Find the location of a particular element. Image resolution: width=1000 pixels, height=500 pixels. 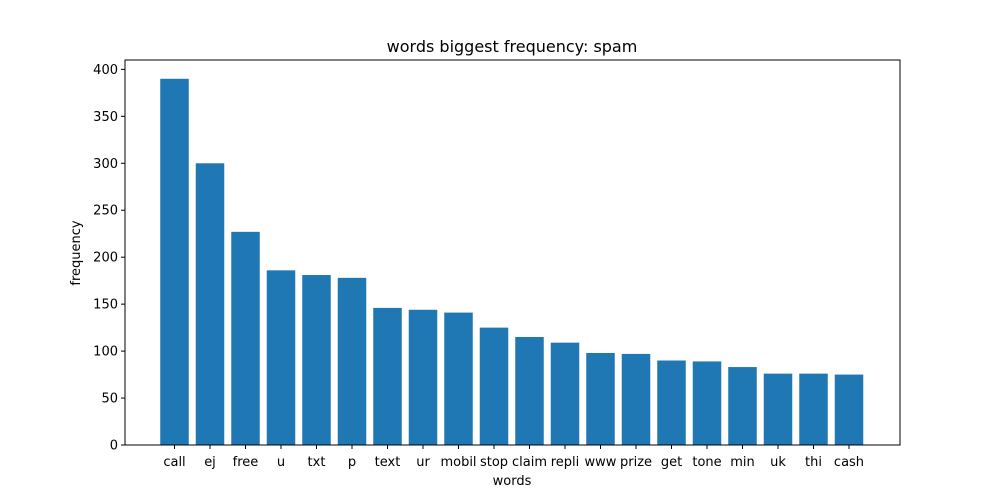

x-tick-label: stop is located at coordinates (494, 462).